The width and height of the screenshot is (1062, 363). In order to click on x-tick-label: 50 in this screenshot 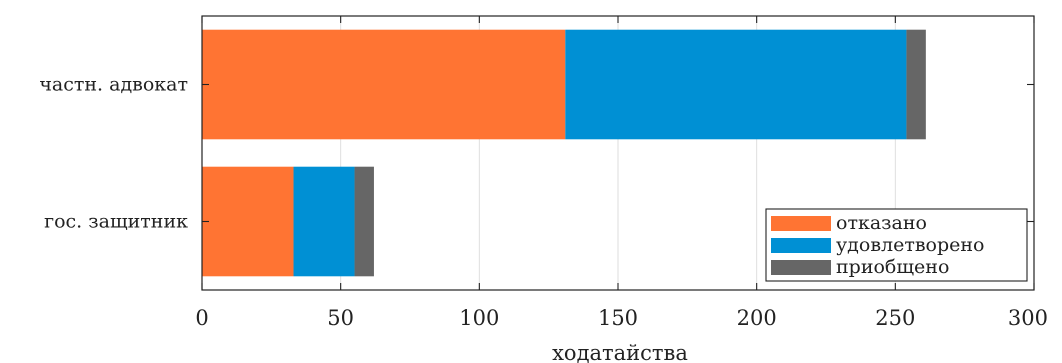, I will do `click(340, 318)`.